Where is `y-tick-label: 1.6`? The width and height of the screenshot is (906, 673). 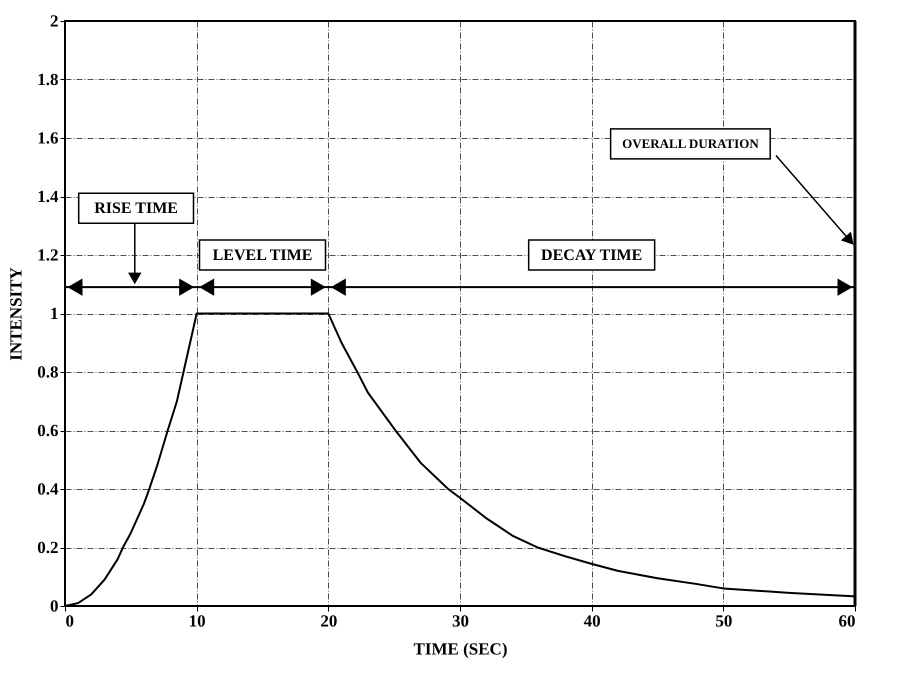 y-tick-label: 1.6 is located at coordinates (47, 138).